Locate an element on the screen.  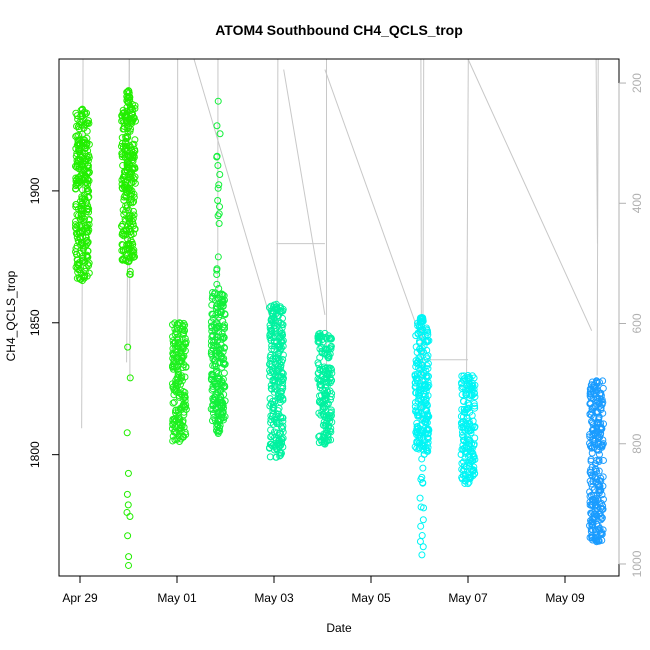
right-tick-label: 200 is located at coordinates (637, 83).